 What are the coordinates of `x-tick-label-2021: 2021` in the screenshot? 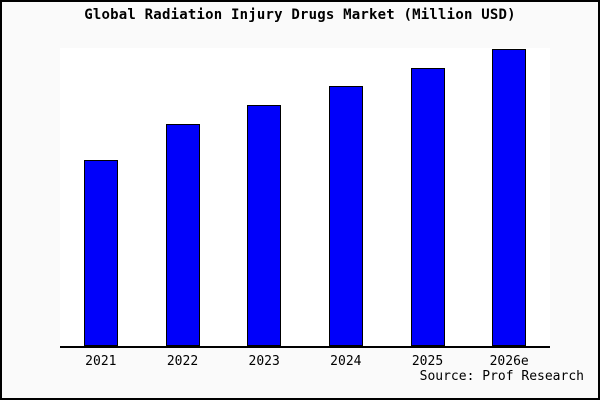 It's located at (101, 361).